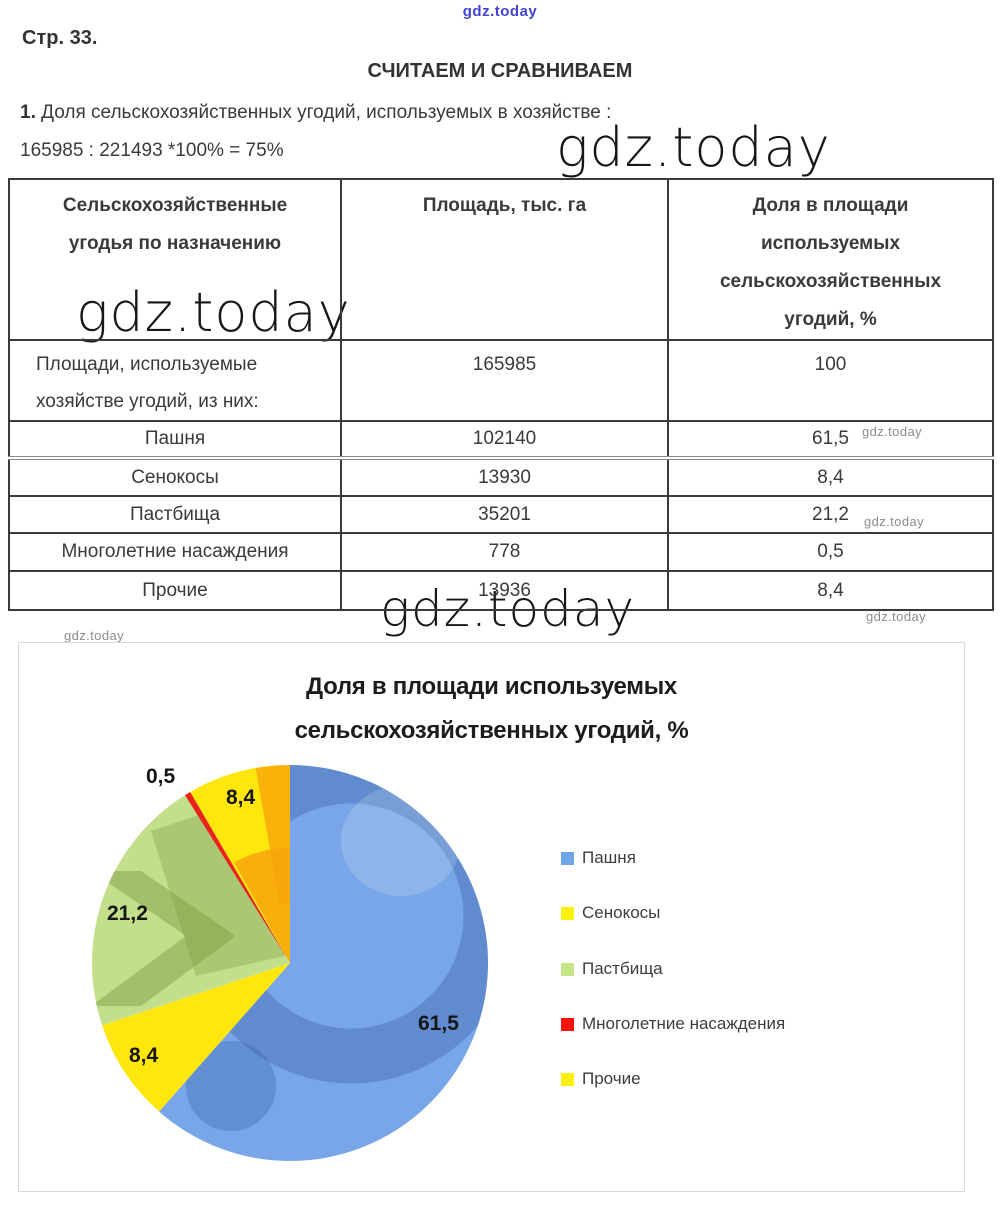 This screenshot has height=1211, width=1000. Describe the element at coordinates (28, 112) in the screenshot. I see `problem-number: 1.` at that location.